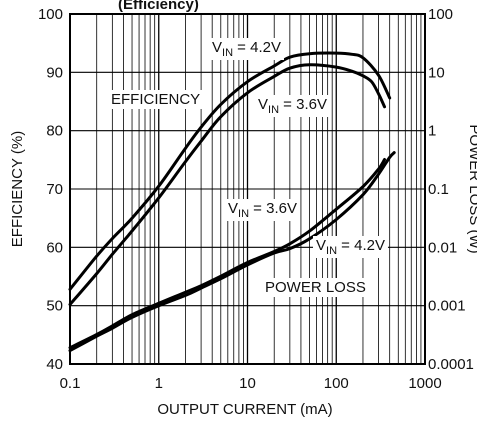 This screenshot has height=422, width=477. Describe the element at coordinates (424, 383) in the screenshot. I see `x-tick-label: 1000` at that location.